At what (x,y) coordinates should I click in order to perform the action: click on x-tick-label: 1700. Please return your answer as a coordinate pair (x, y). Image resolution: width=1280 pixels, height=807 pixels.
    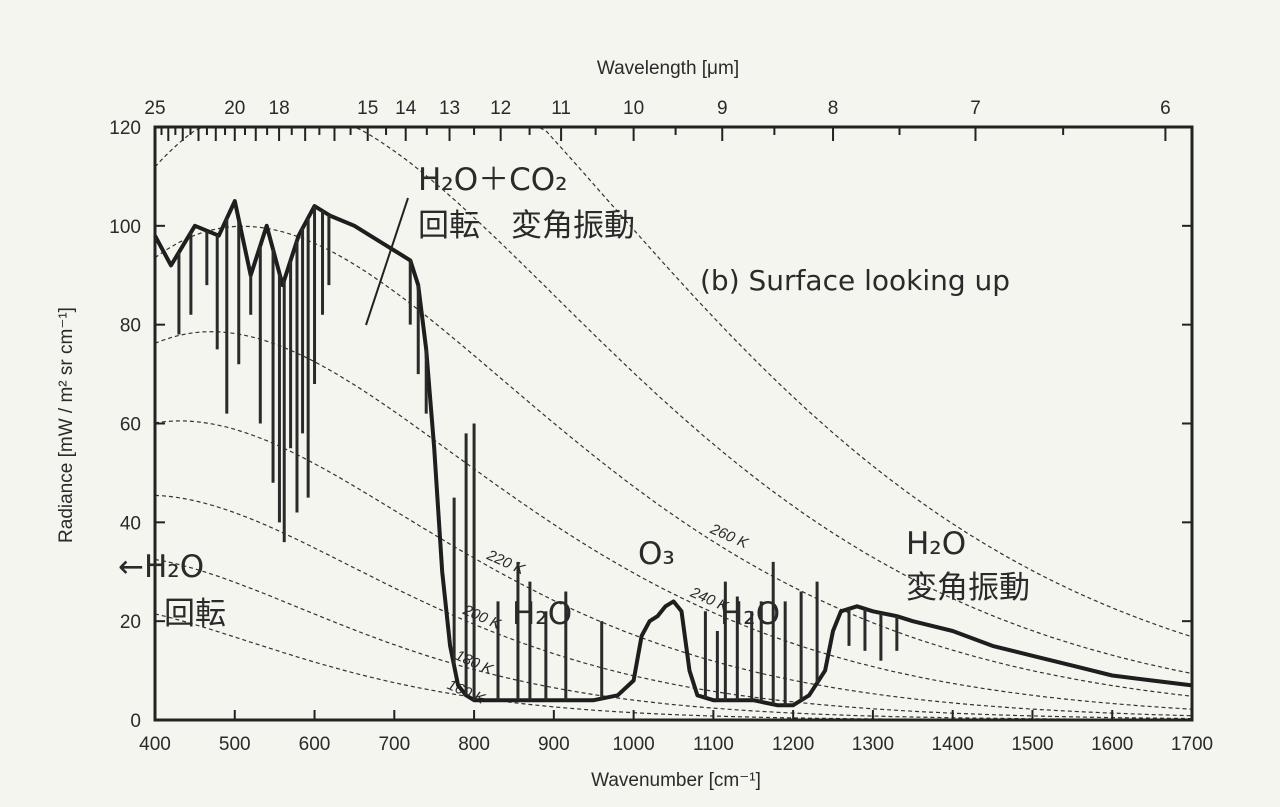
    Looking at the image, I should click on (1192, 744).